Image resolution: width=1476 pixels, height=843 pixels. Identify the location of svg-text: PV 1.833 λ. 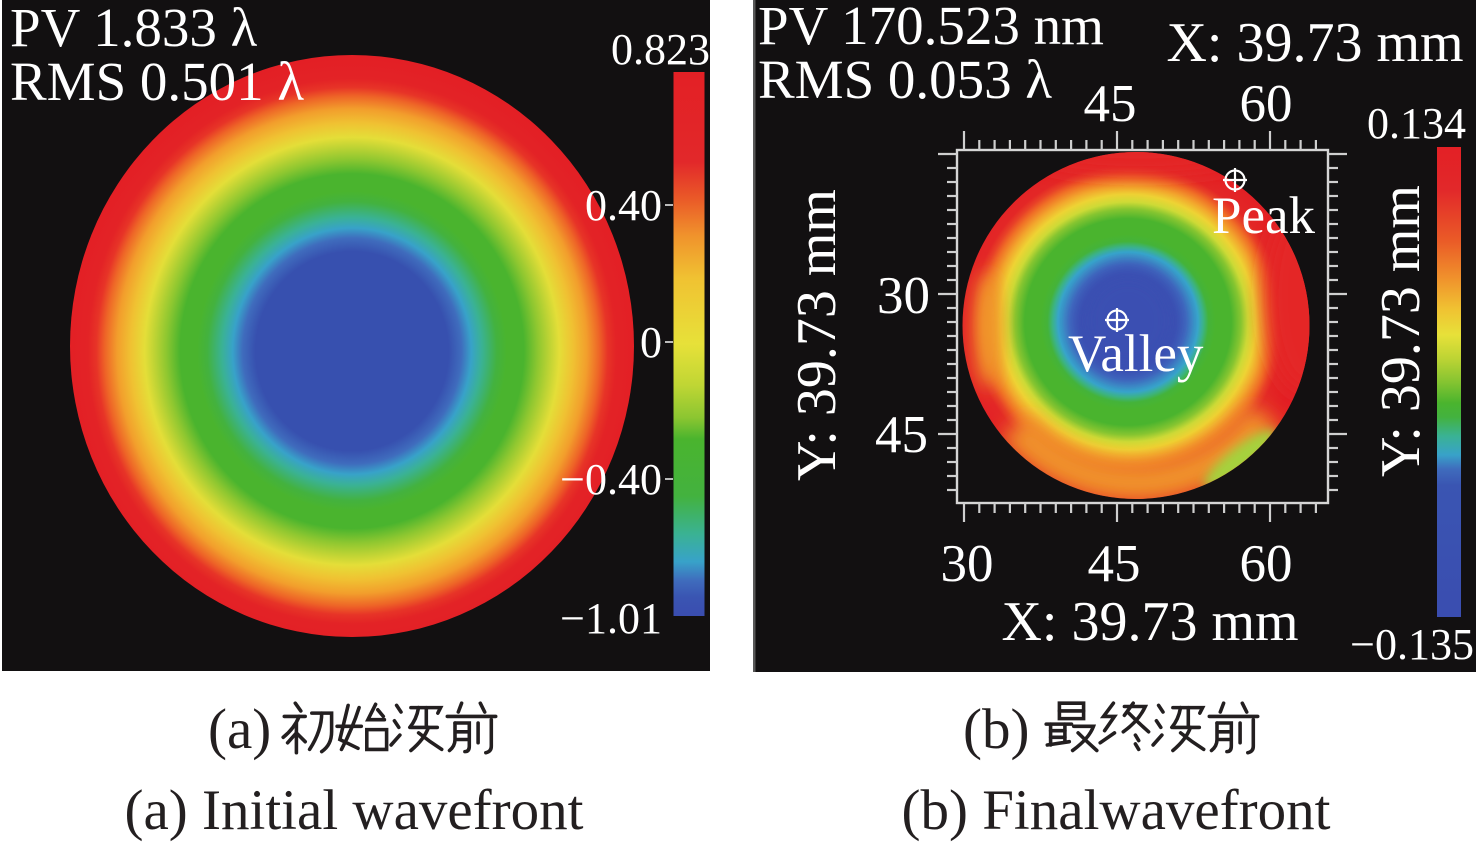
(134, 29).